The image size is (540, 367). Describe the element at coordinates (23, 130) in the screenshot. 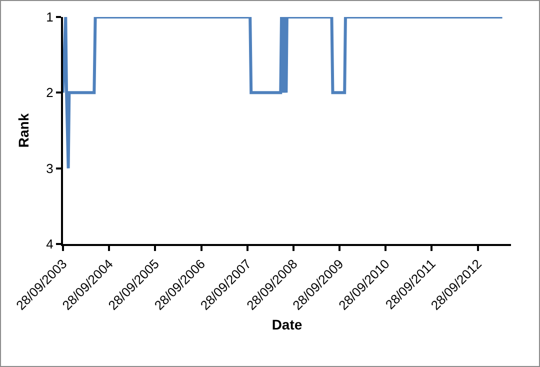

I see `y-axis-title: Rank` at that location.